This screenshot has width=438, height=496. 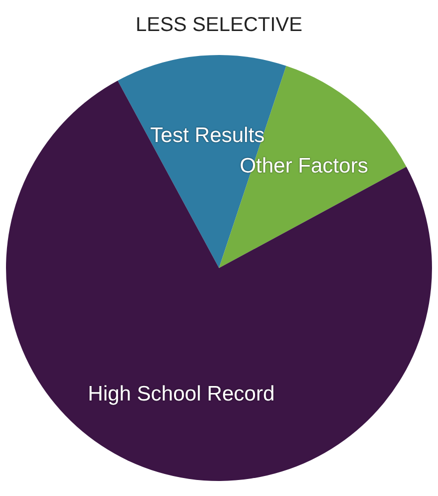 What do you see at coordinates (219, 25) in the screenshot?
I see `chart-title: LESS SELECTIVE` at bounding box center [219, 25].